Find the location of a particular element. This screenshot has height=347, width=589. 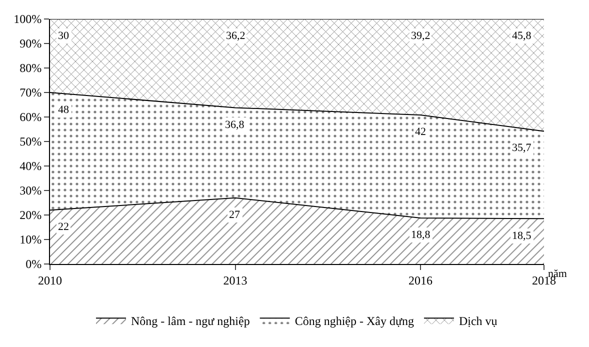

data-label: 30 is located at coordinates (64, 36).